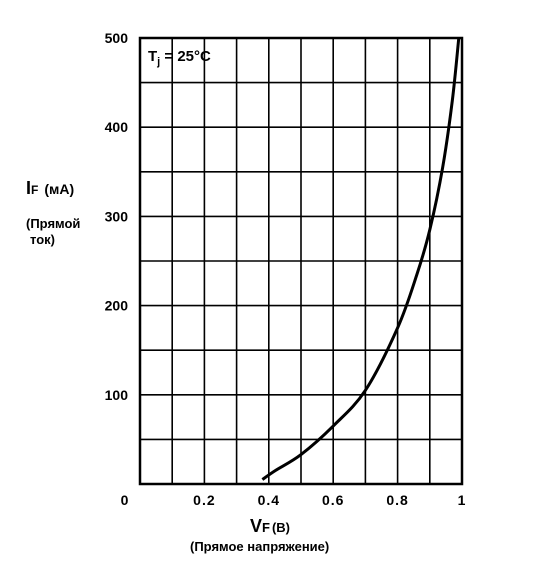 This screenshot has height=578, width=557. I want to click on y-axis-description: (Прямой ток), so click(53, 231).